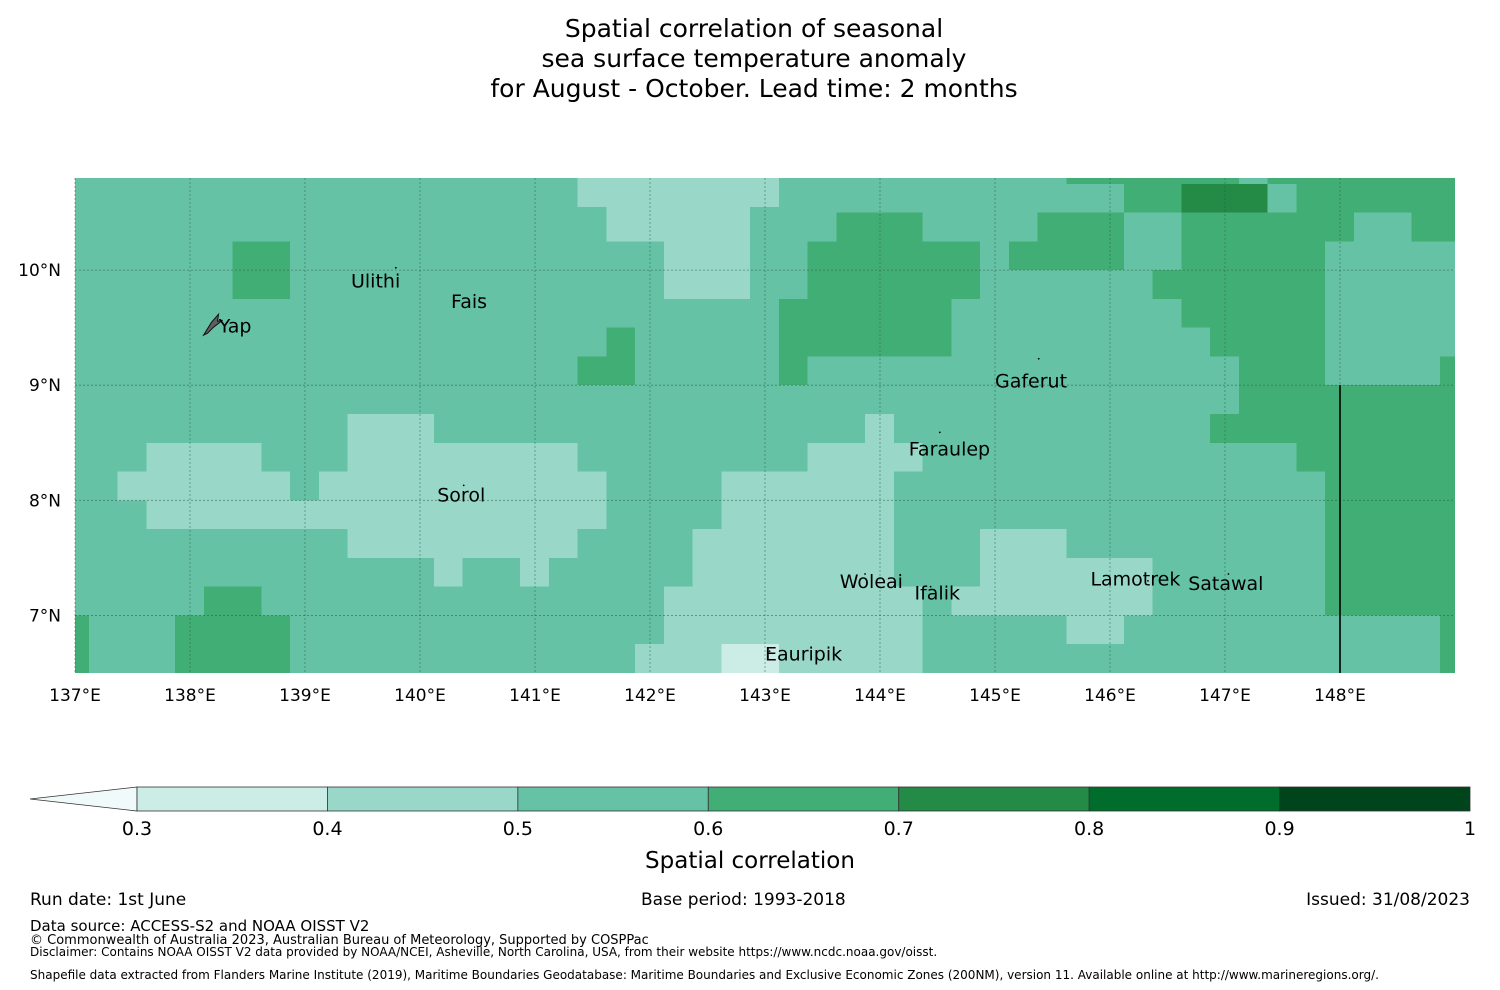  What do you see at coordinates (938, 593) in the screenshot?
I see `place-label-7: Ifalik` at bounding box center [938, 593].